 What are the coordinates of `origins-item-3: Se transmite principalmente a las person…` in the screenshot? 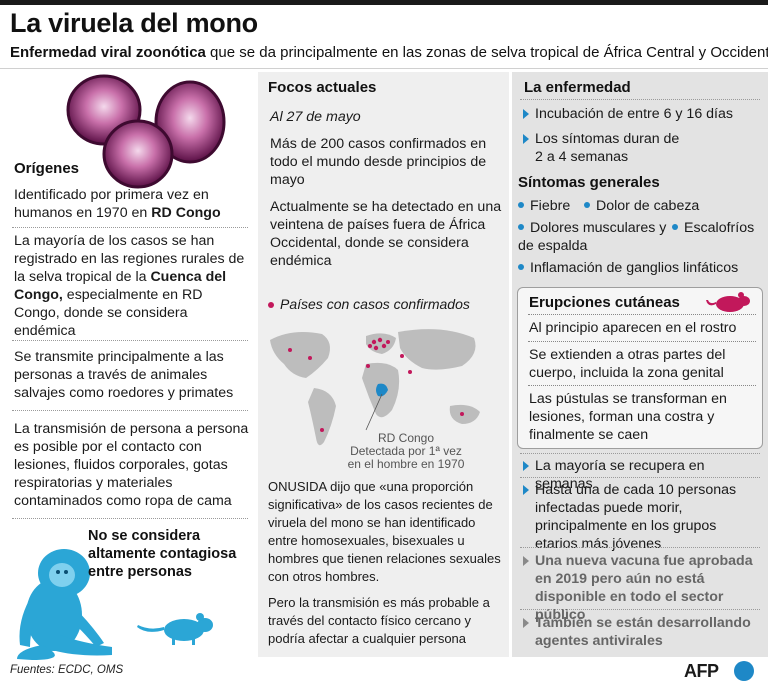 It's located at (124, 375).